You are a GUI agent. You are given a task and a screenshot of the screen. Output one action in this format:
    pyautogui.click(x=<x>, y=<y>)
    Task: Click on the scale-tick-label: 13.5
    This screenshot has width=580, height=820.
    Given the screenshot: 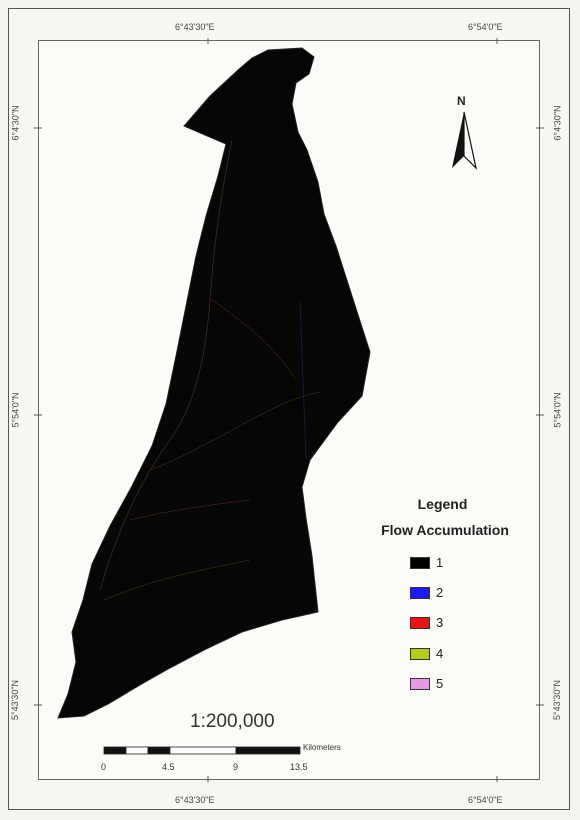 What is the action you would take?
    pyautogui.click(x=299, y=767)
    